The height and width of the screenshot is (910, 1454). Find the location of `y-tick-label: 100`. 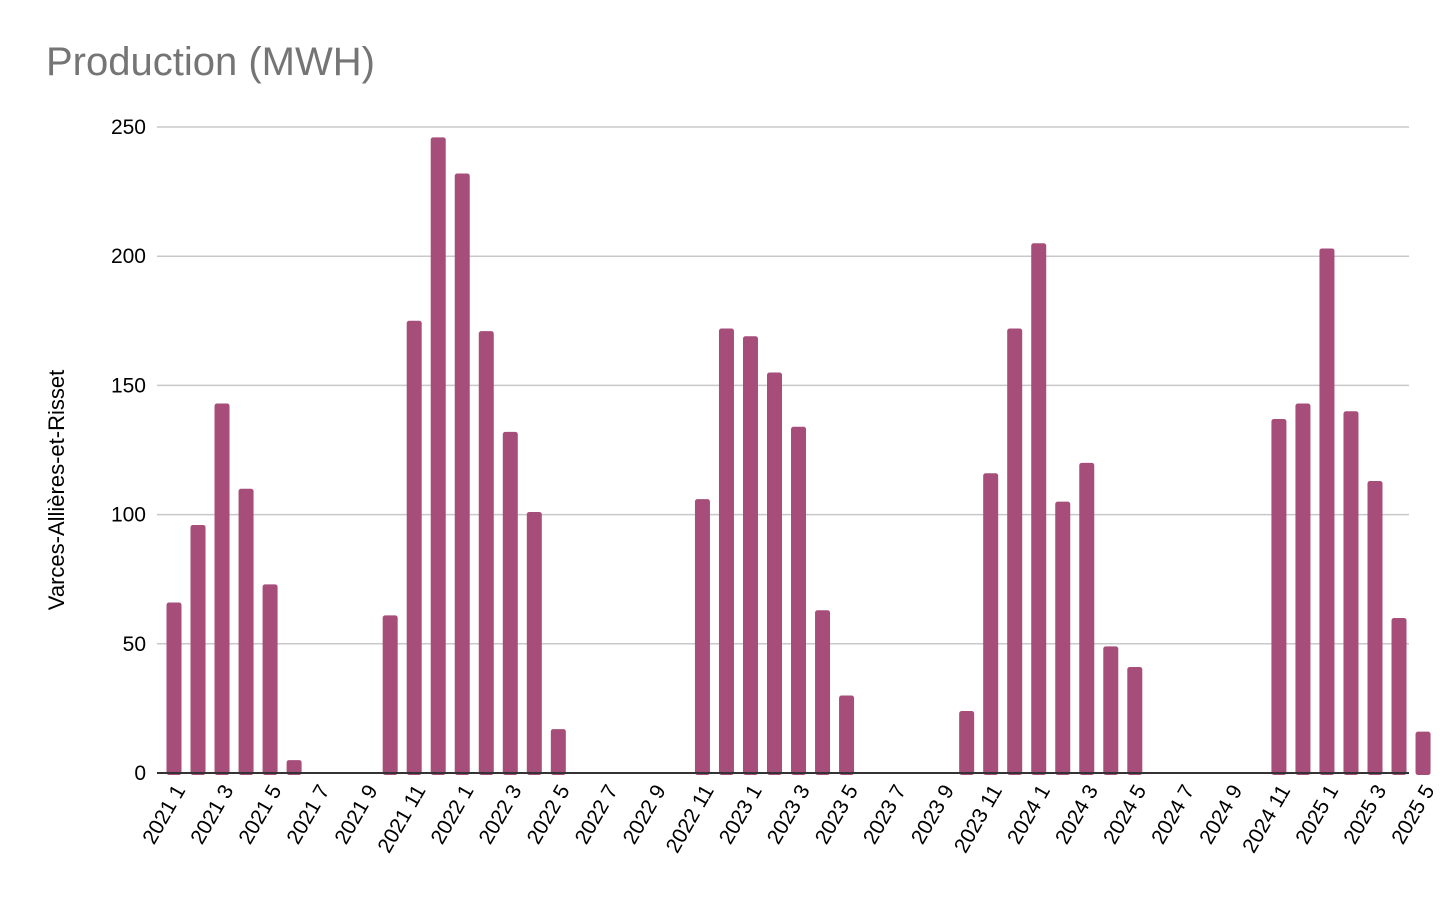

y-tick-label: 100 is located at coordinates (128, 515).